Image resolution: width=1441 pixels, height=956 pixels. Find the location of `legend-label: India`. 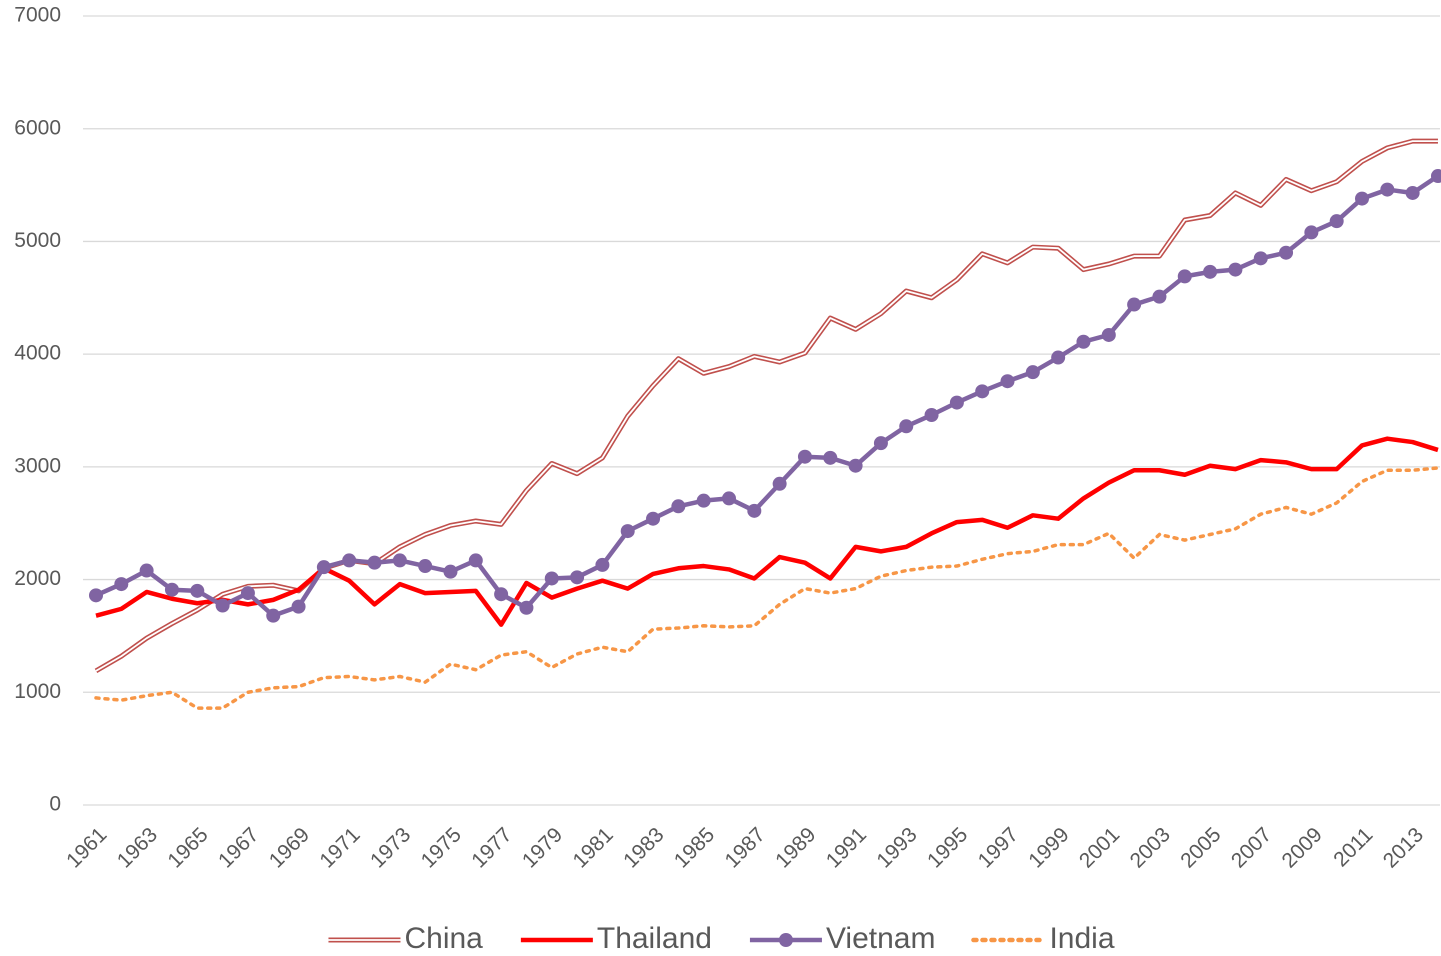

legend-label: India is located at coordinates (1081, 938).